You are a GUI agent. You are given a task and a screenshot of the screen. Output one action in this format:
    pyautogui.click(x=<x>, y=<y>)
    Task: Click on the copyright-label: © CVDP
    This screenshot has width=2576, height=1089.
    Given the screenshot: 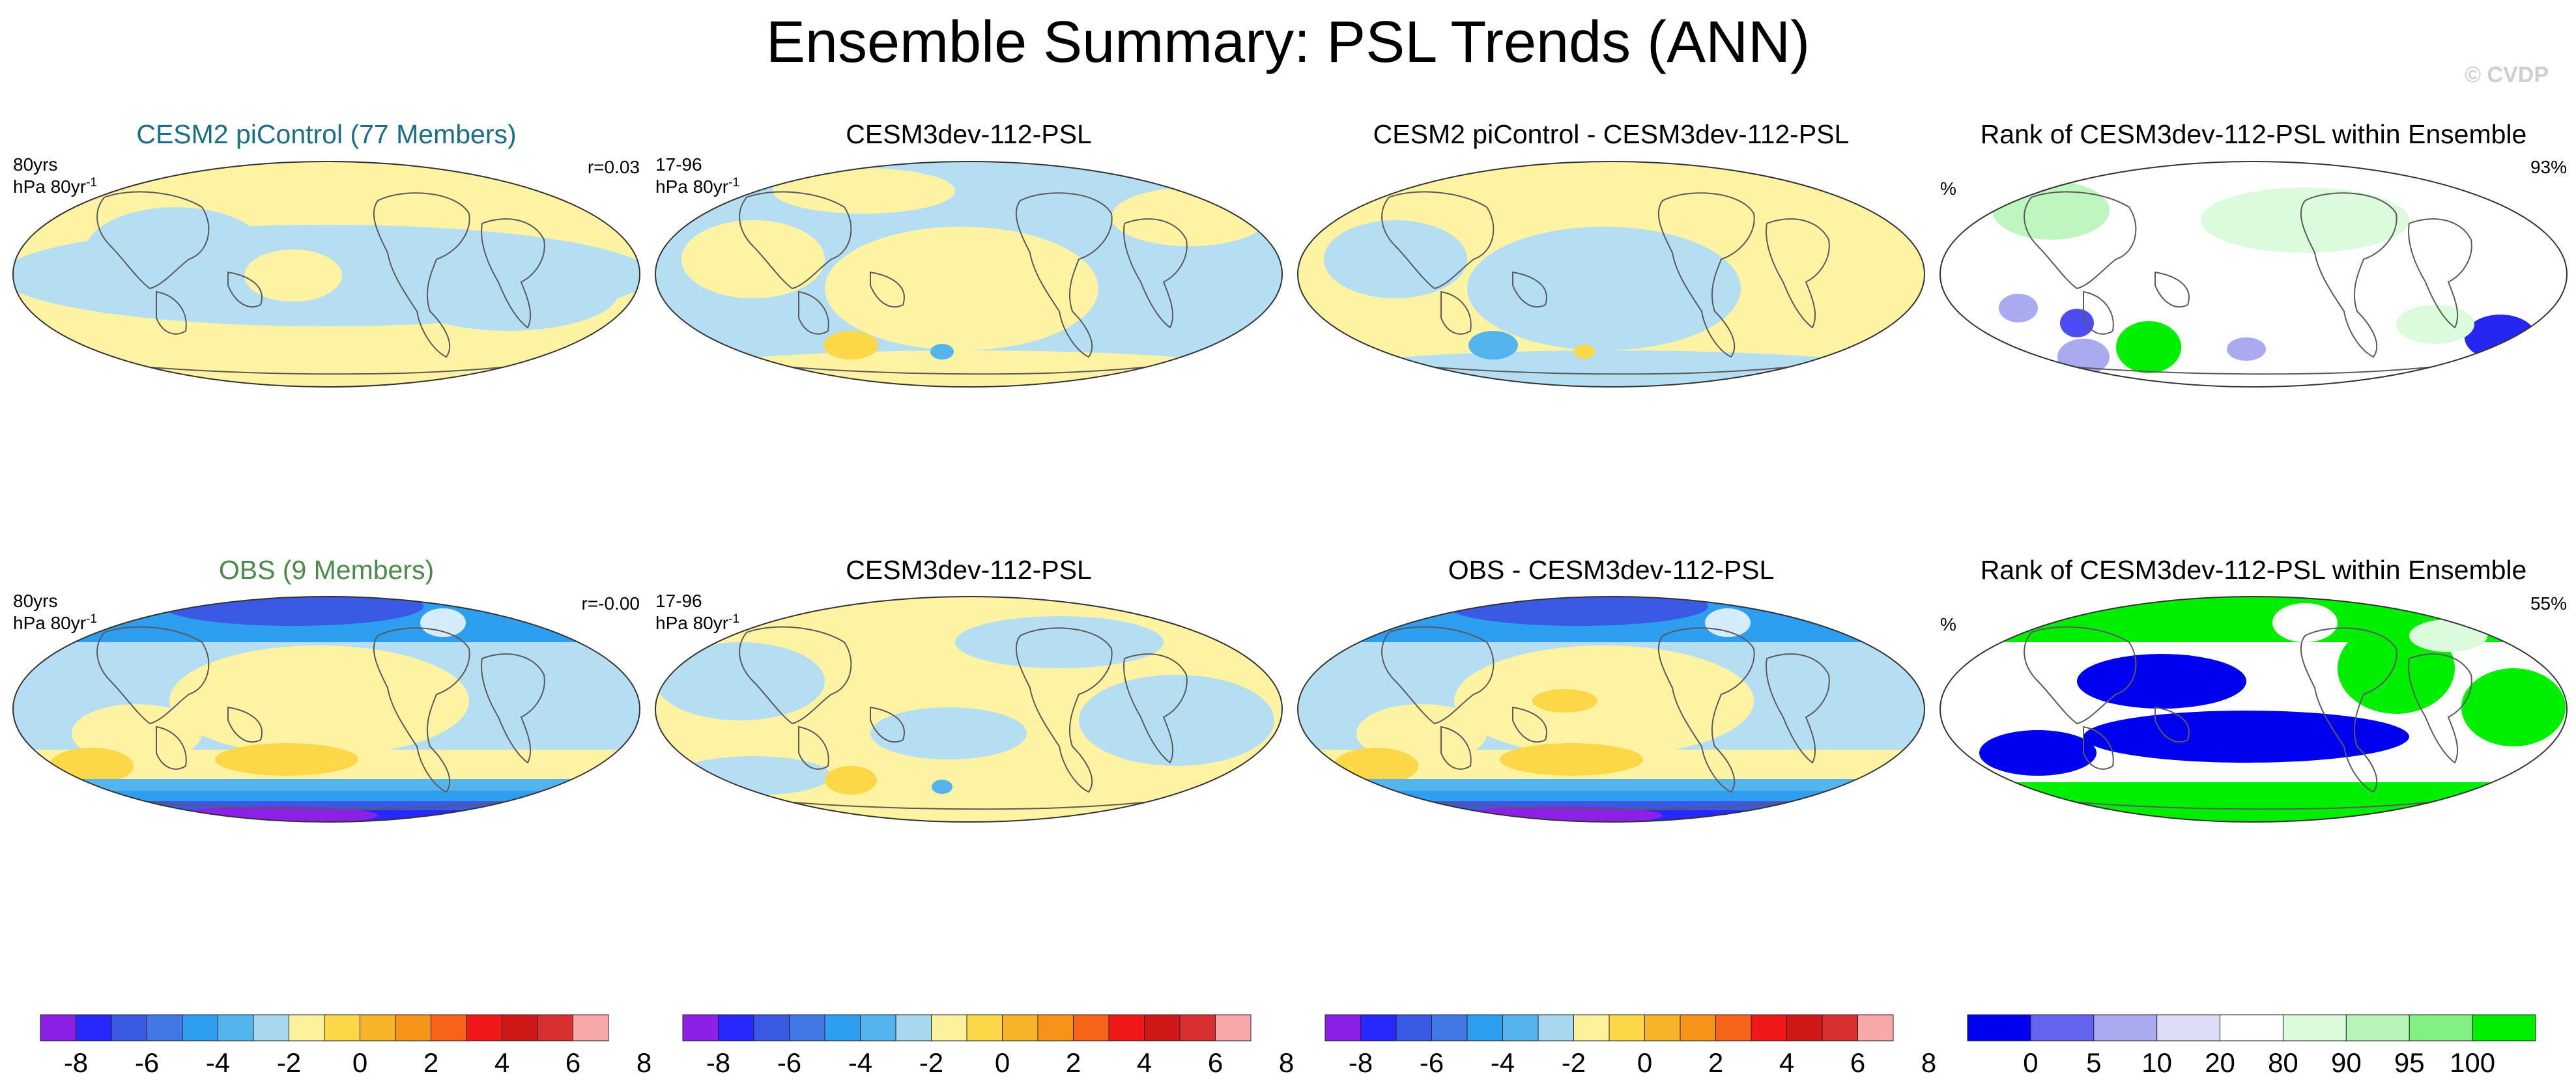 What is the action you would take?
    pyautogui.click(x=2507, y=75)
    